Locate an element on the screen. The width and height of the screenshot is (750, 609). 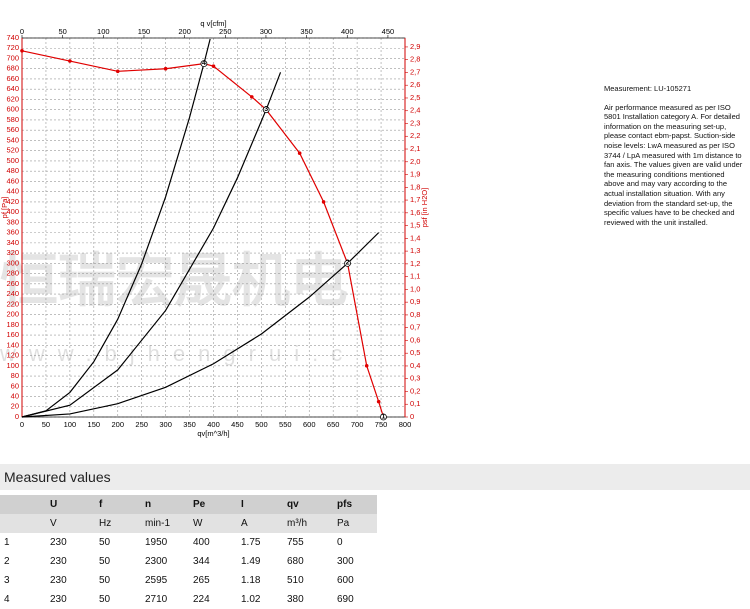
y-tick-label: 280 is located at coordinates (12, 273).